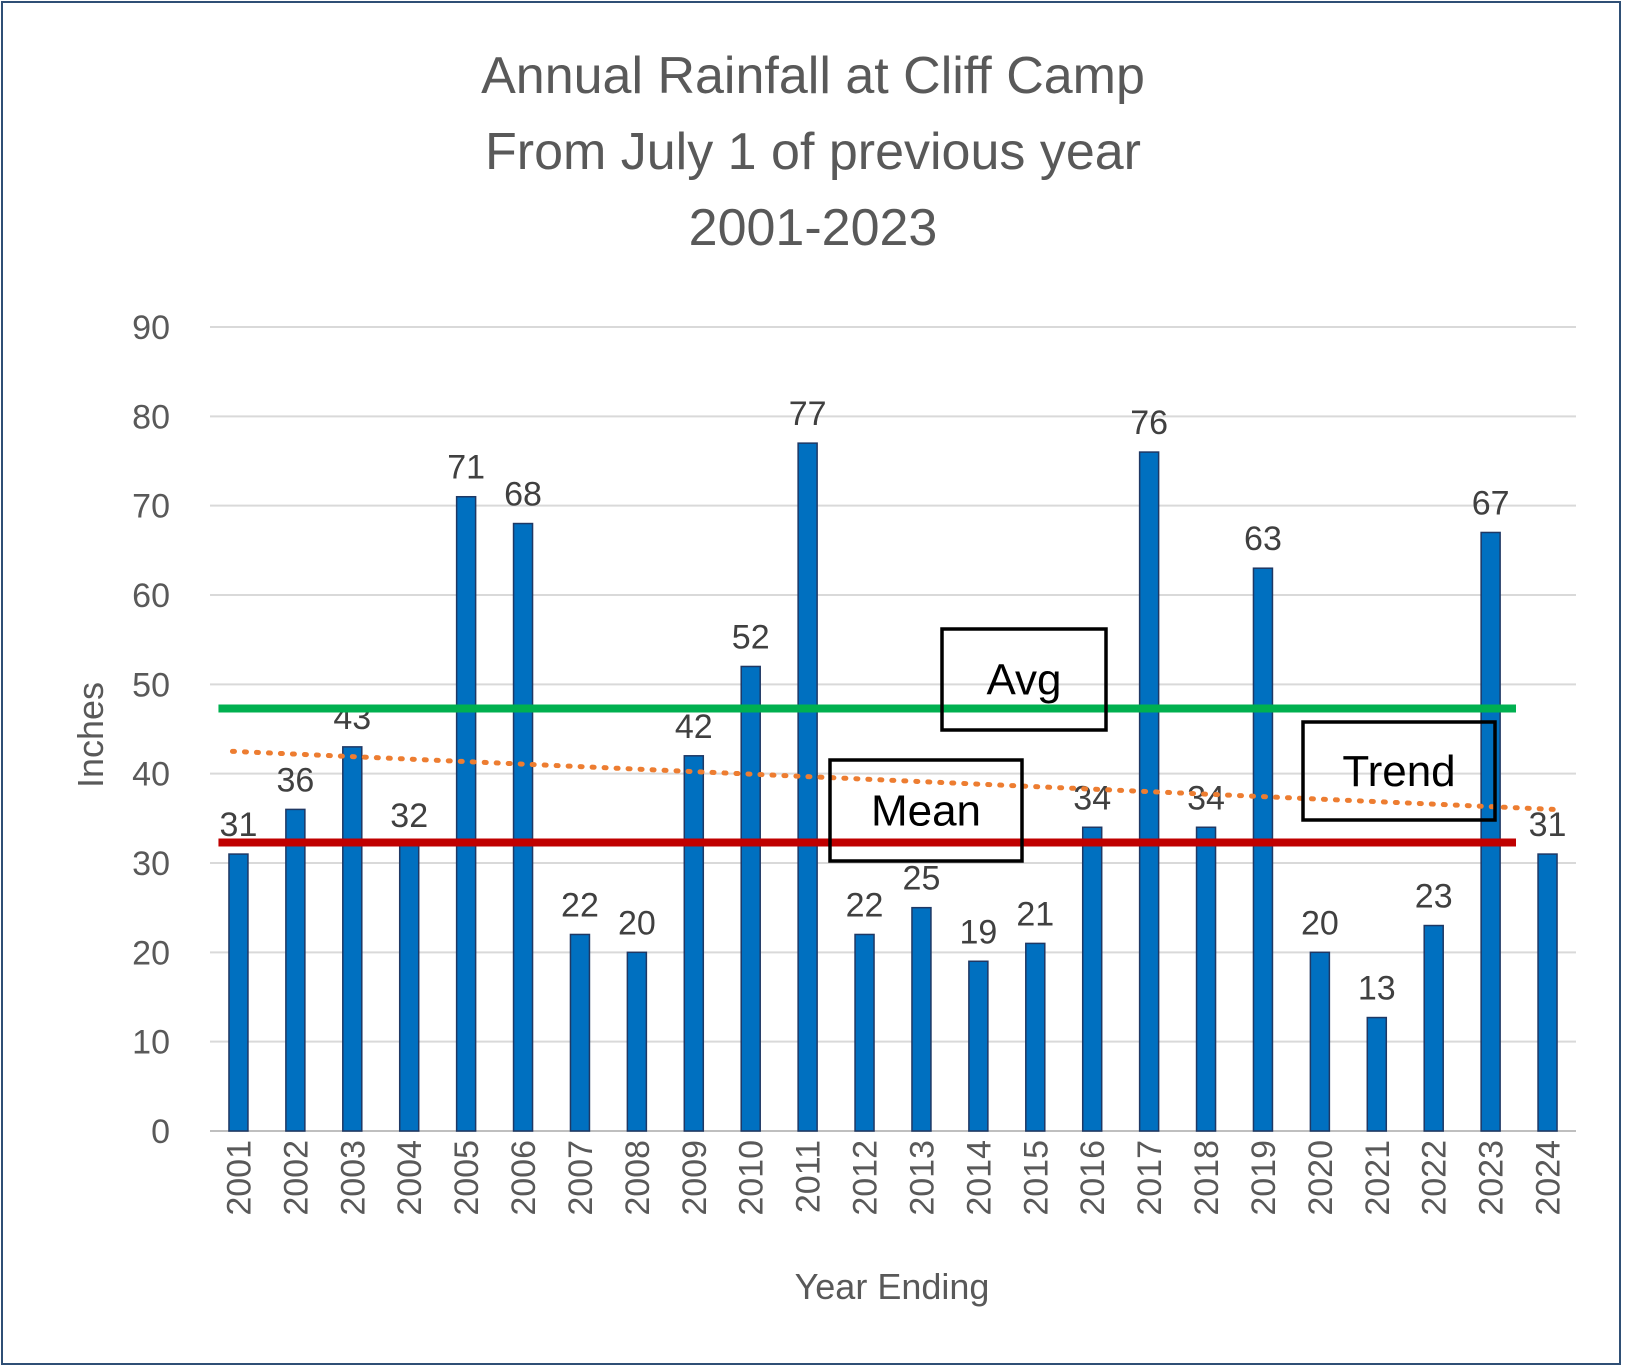  I want to click on data-label: 25, so click(922, 879).